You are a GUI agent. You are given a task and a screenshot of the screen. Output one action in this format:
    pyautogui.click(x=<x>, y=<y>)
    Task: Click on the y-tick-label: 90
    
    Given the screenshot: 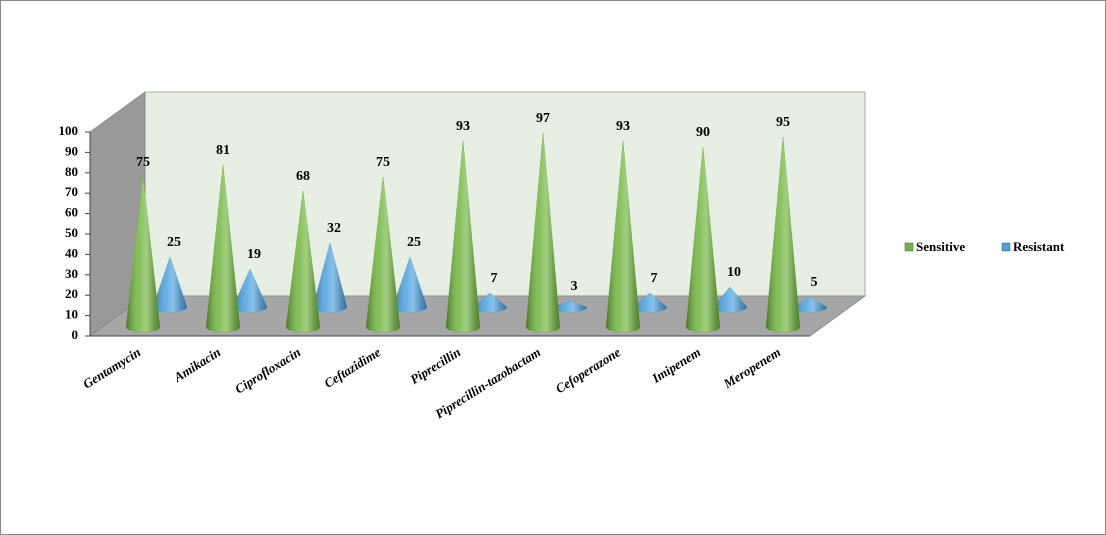 What is the action you would take?
    pyautogui.click(x=71, y=150)
    